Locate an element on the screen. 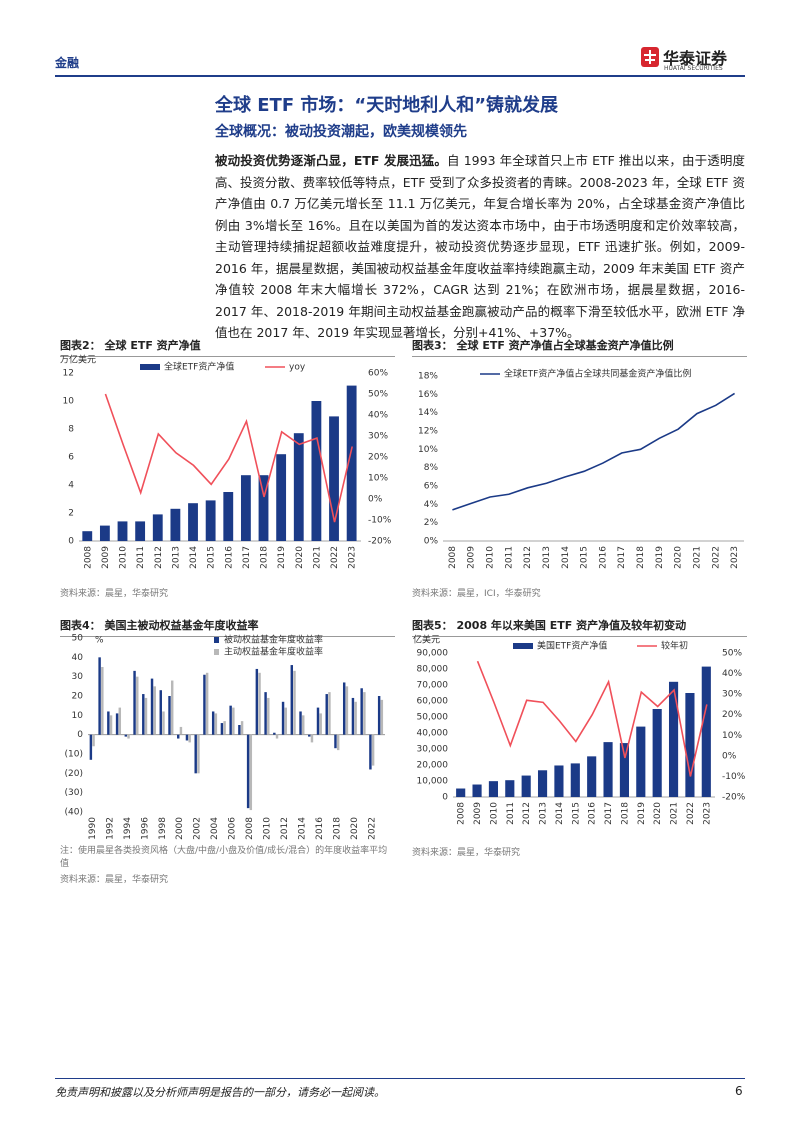  y-tick-label: 12% is located at coordinates (428, 432).